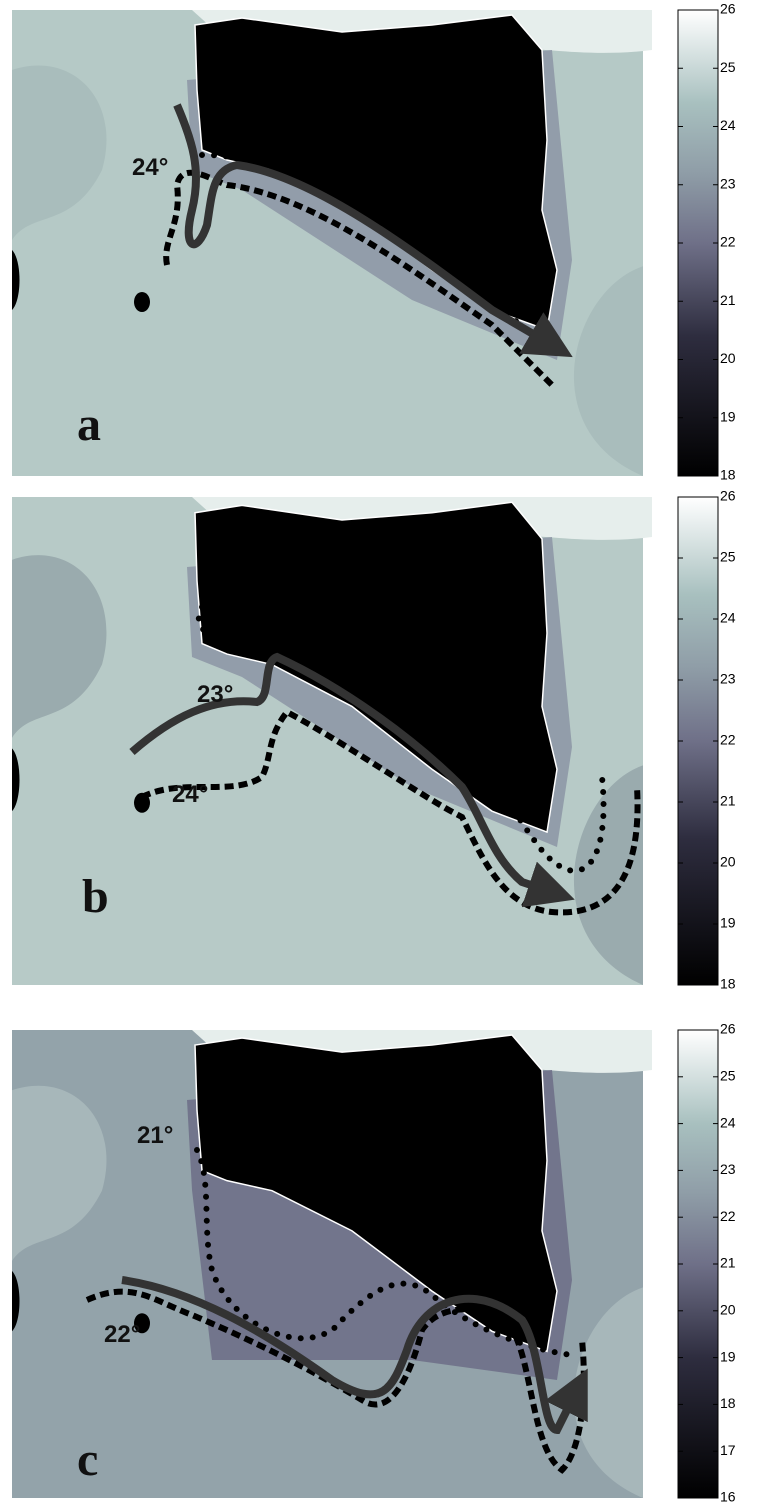 This screenshot has height=1504, width=764. I want to click on colorbar-tick-label: 17, so click(728, 1450).